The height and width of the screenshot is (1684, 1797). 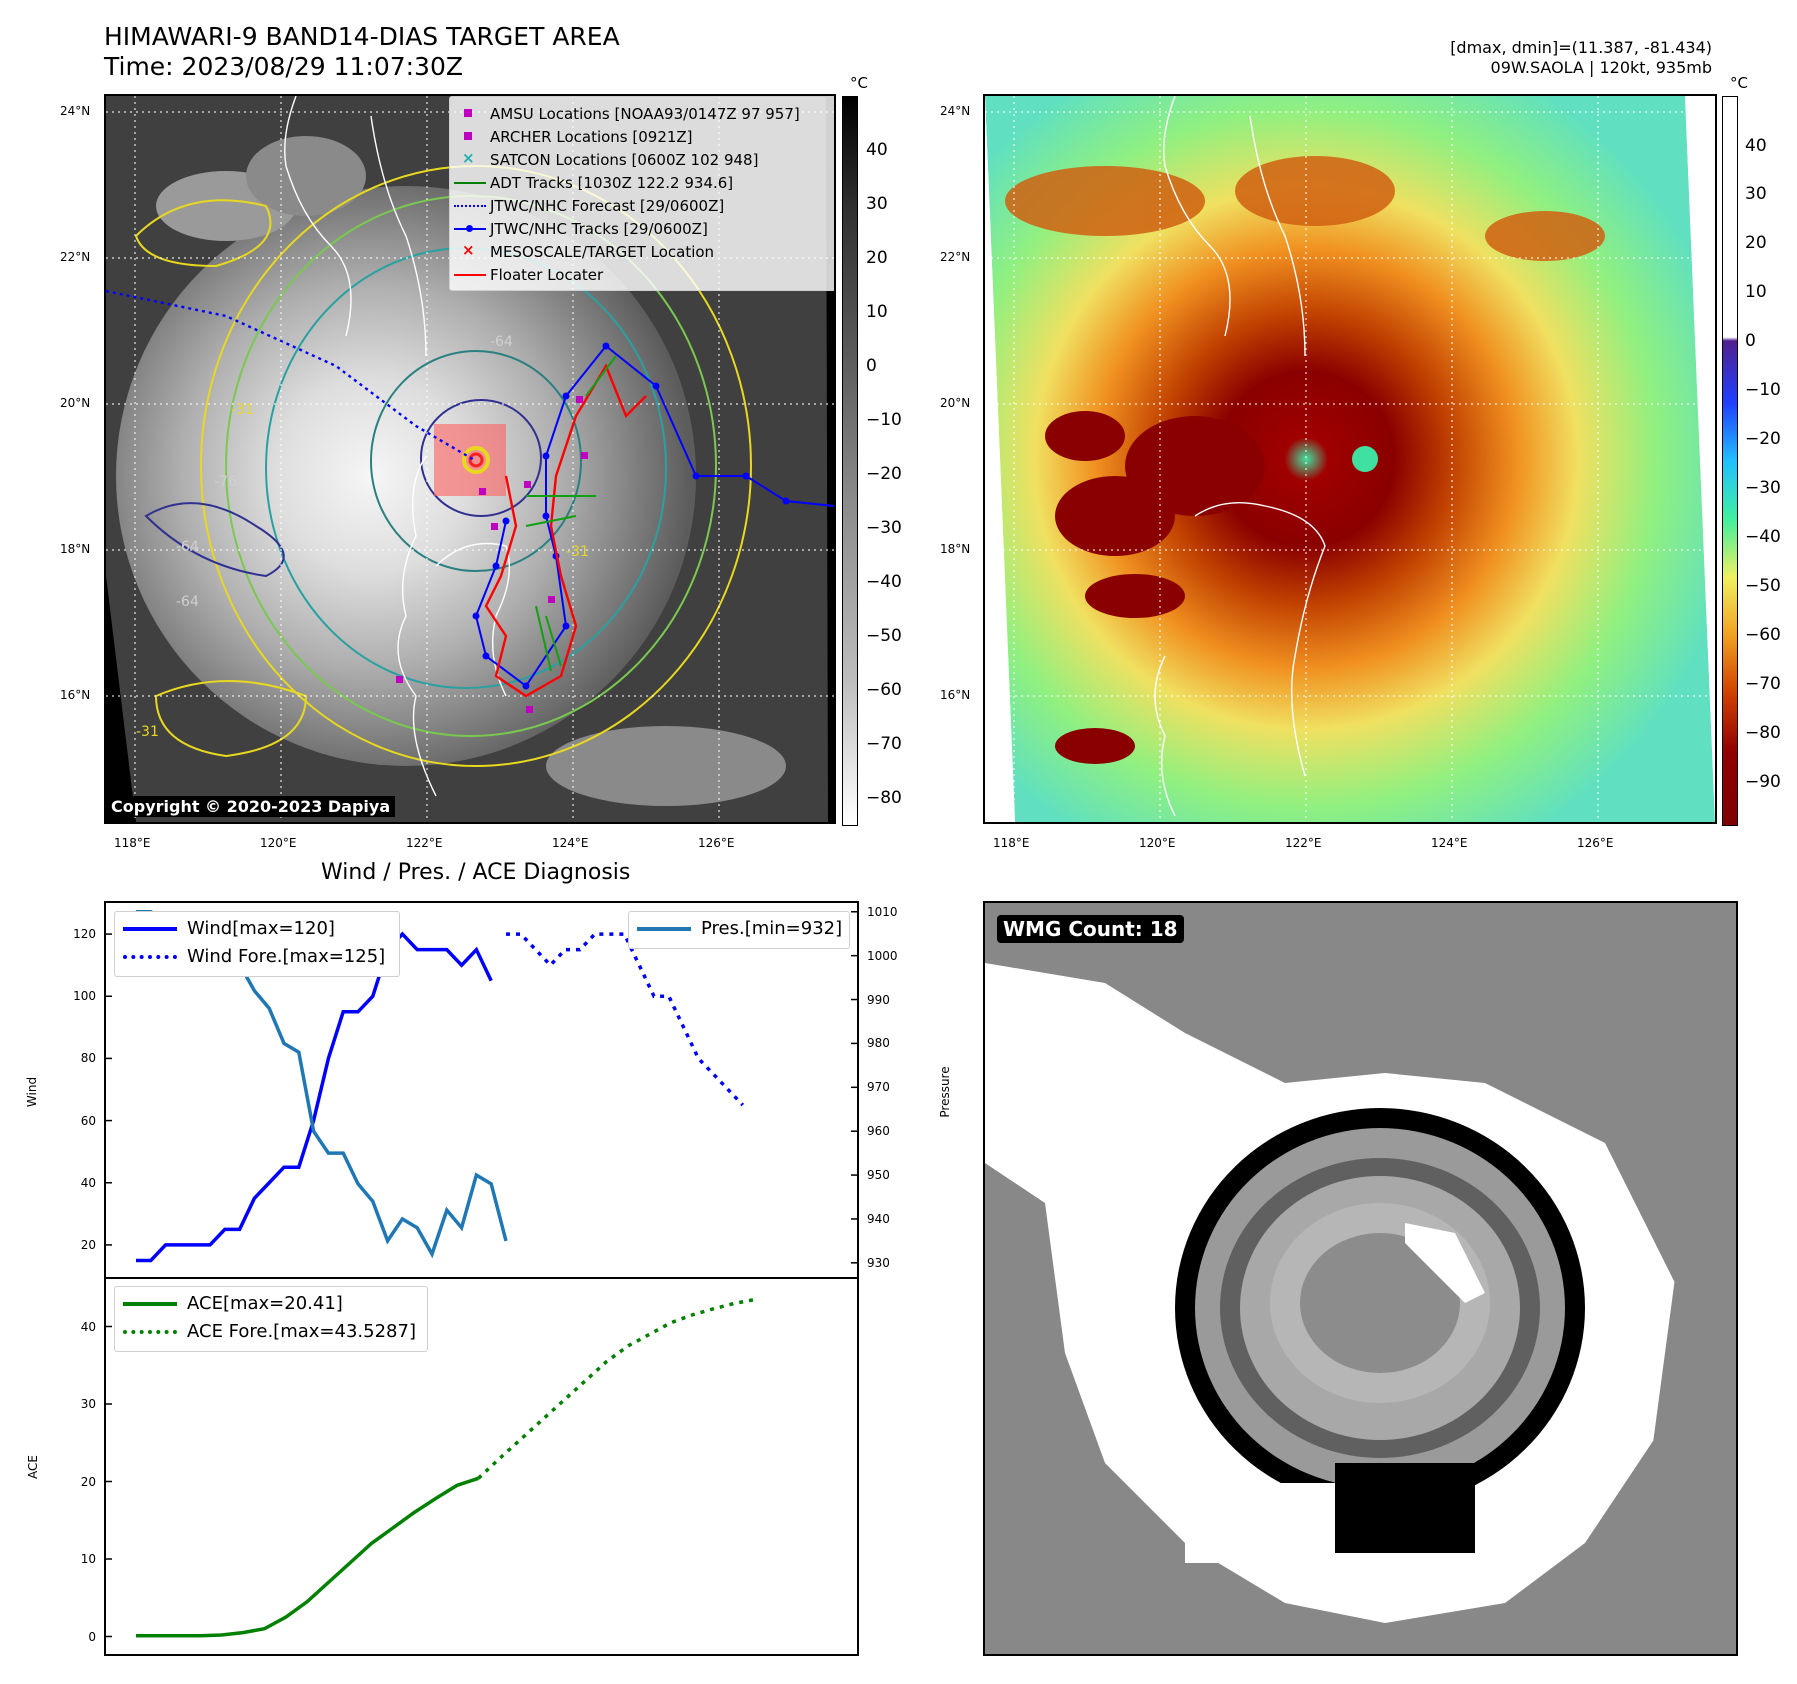 What do you see at coordinates (1763, 782) in the screenshot?
I see `colorbar-tick: −90` at bounding box center [1763, 782].